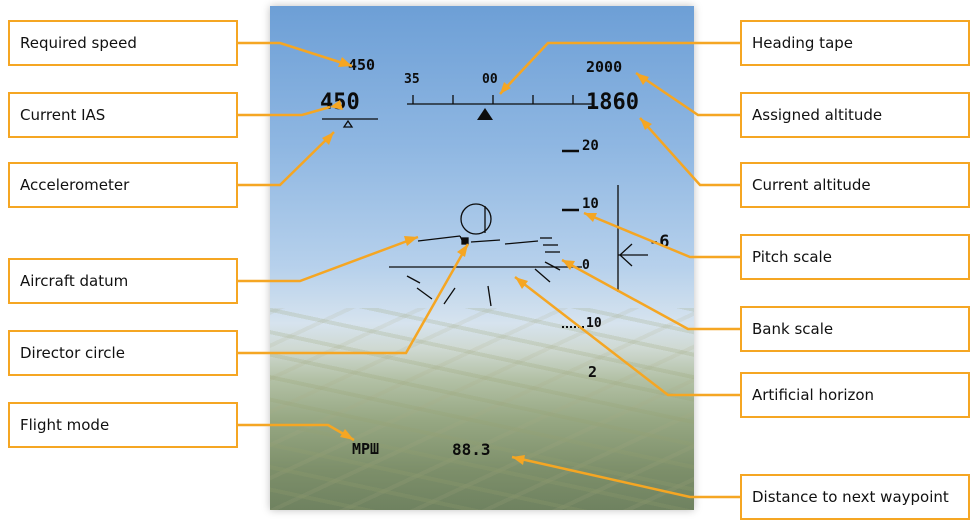 Image resolution: width=980 pixels, height=520 pixels. Describe the element at coordinates (627, 336) in the screenshot. I see `leader-artificial-horizon` at that location.